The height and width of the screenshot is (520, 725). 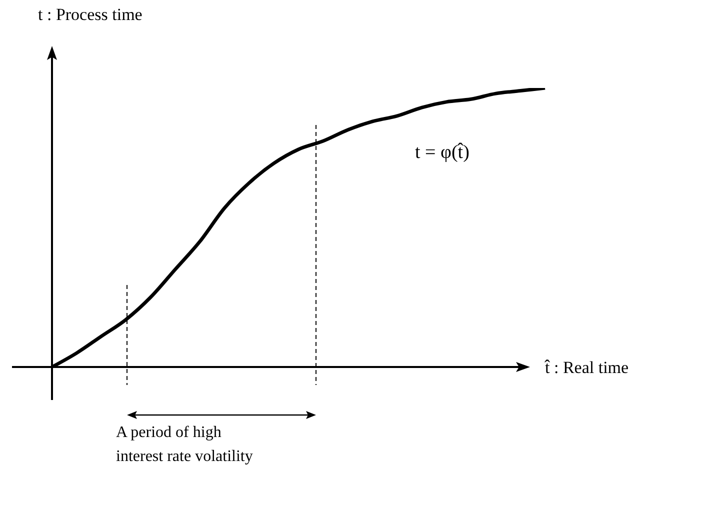 I want to click on x-axis-title: t̂ : Real time, so click(x=586, y=367).